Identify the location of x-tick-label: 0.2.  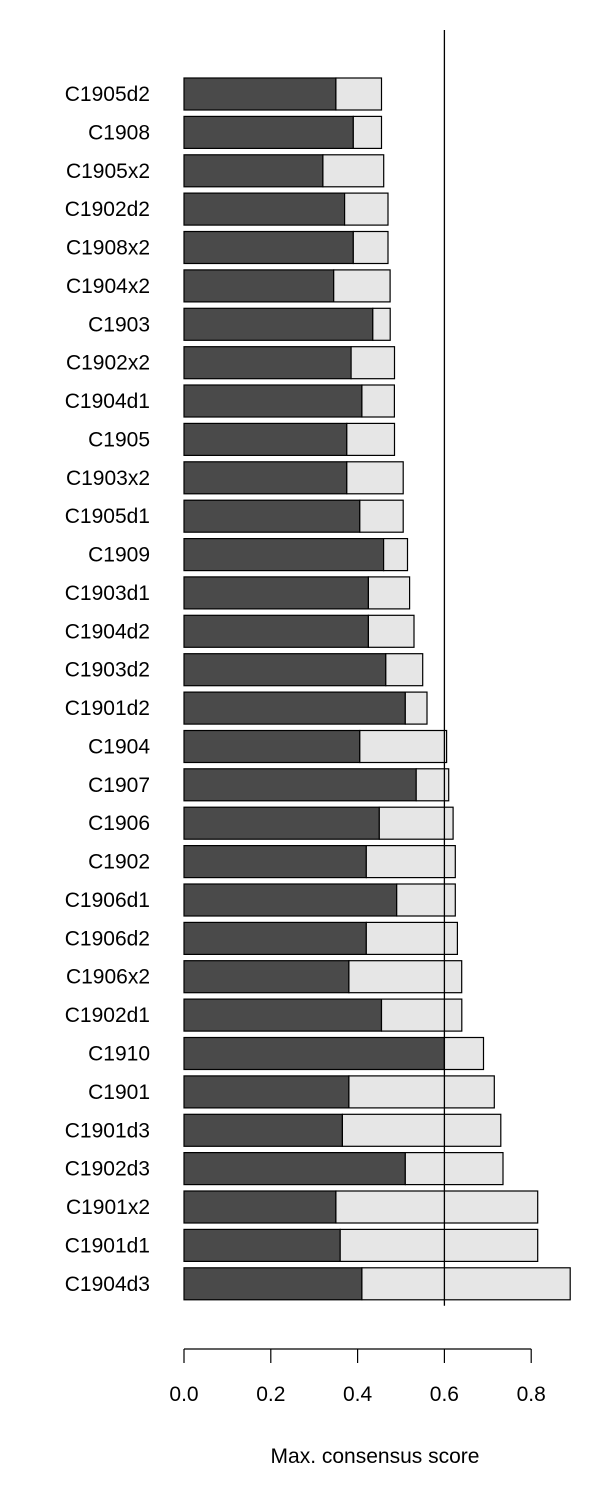
(270, 1394).